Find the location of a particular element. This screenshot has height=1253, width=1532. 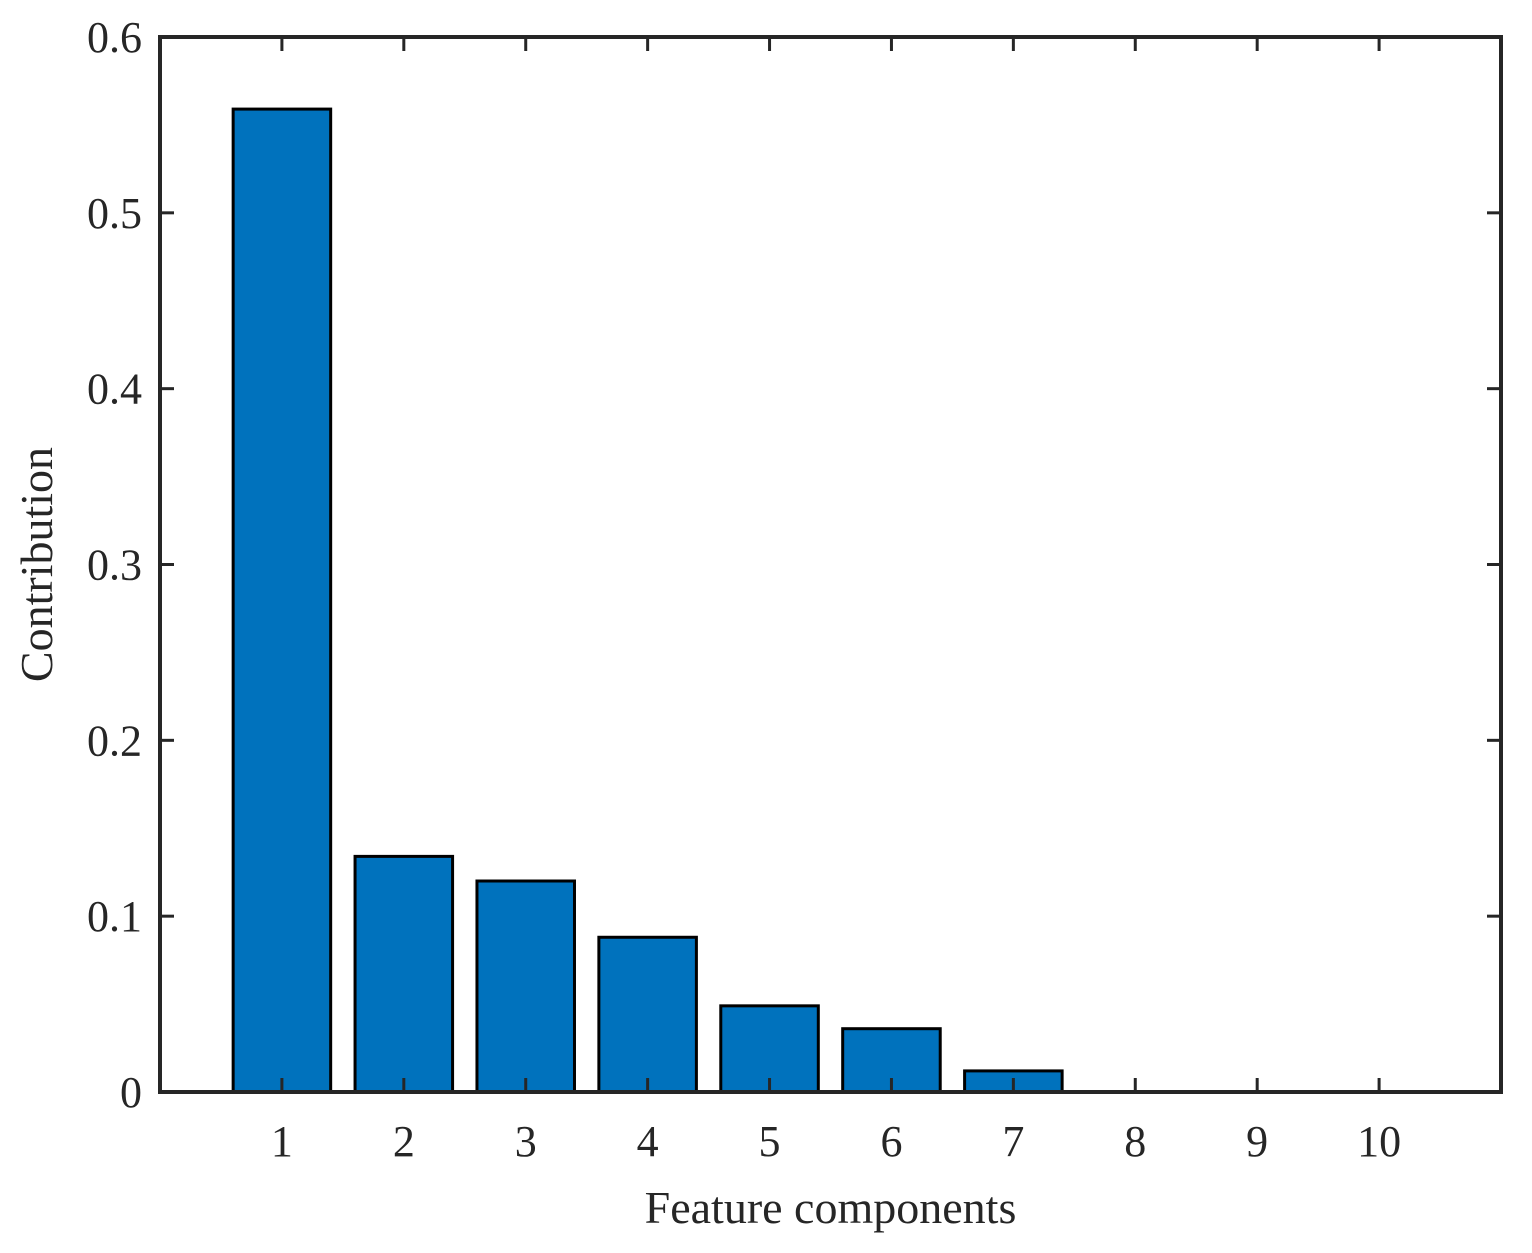

x-tick-label-3: 3 is located at coordinates (526, 1141).